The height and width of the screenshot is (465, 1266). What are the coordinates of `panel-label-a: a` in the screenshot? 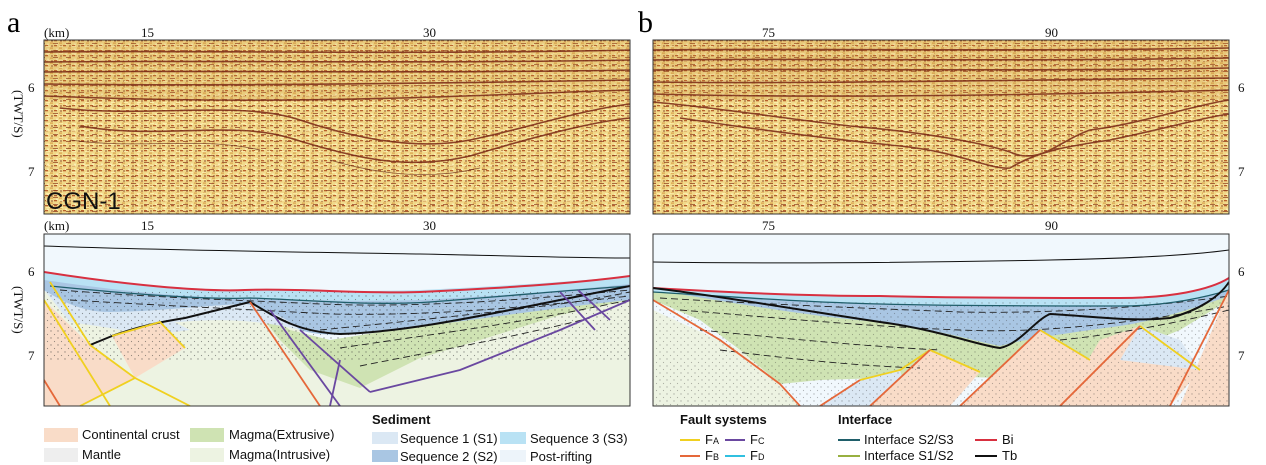 It's located at (13, 22).